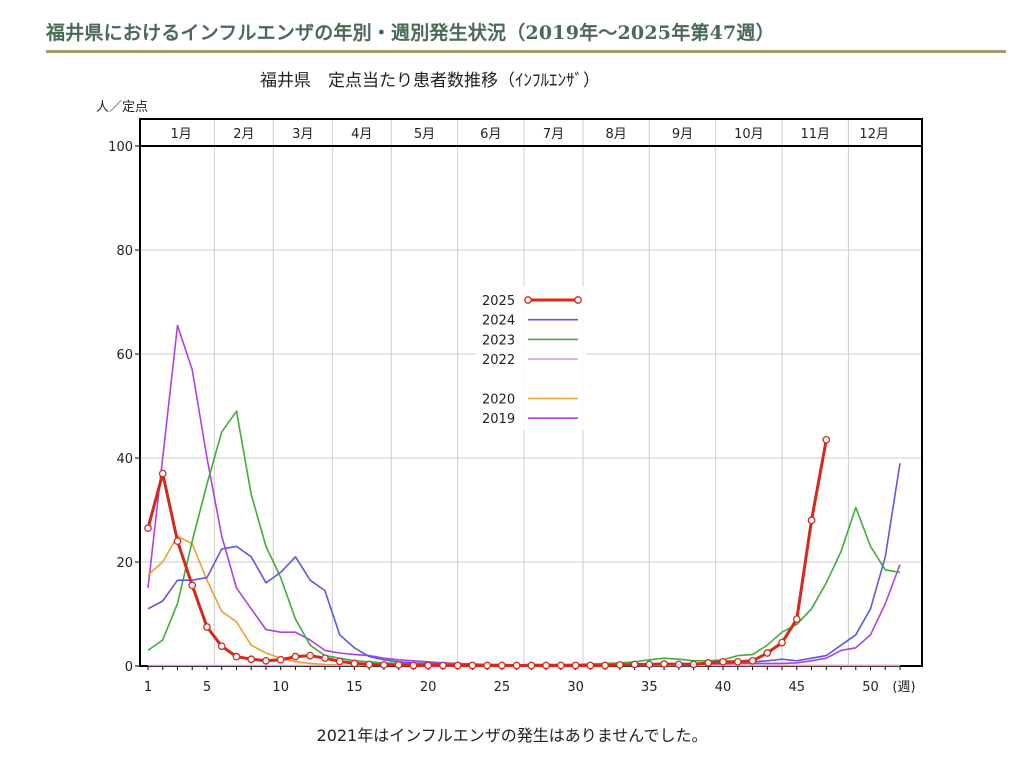 This screenshot has height=758, width=1024. Describe the element at coordinates (502, 687) in the screenshot. I see `x-tick-label: 25` at that location.